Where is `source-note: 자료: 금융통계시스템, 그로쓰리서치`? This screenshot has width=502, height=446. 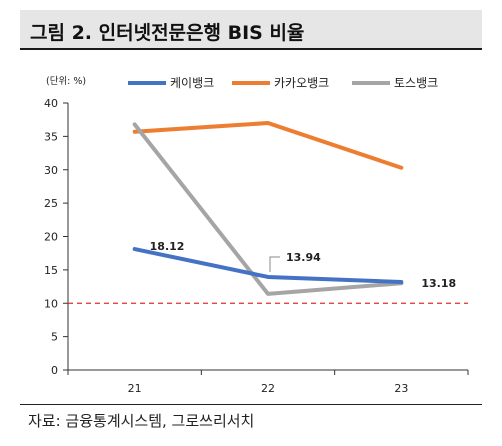 source-note: 자료: 금융통계시스템, 그로쓰리서치 is located at coordinates (141, 421).